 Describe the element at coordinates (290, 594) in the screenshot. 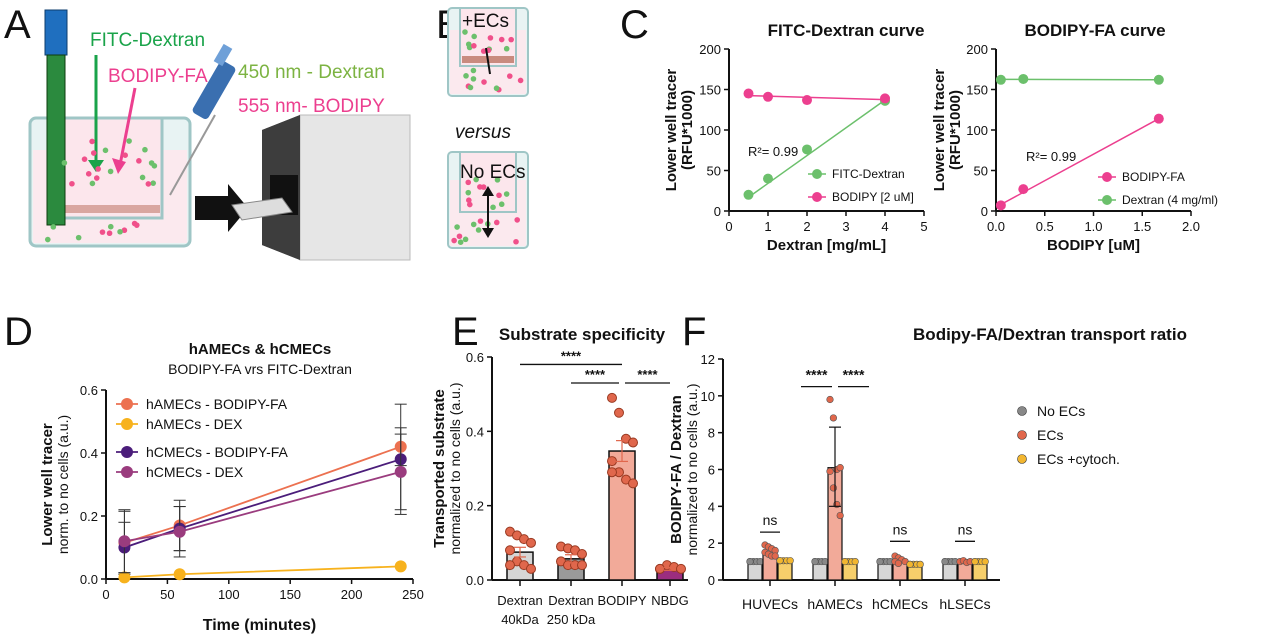

I see `x-tick-label: 150` at that location.